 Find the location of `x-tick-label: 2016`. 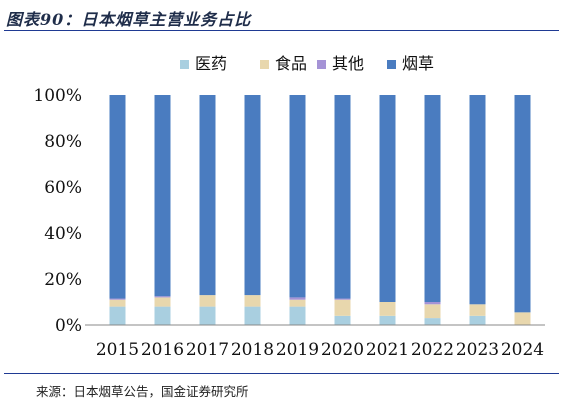

x-tick-label: 2016 is located at coordinates (162, 350).